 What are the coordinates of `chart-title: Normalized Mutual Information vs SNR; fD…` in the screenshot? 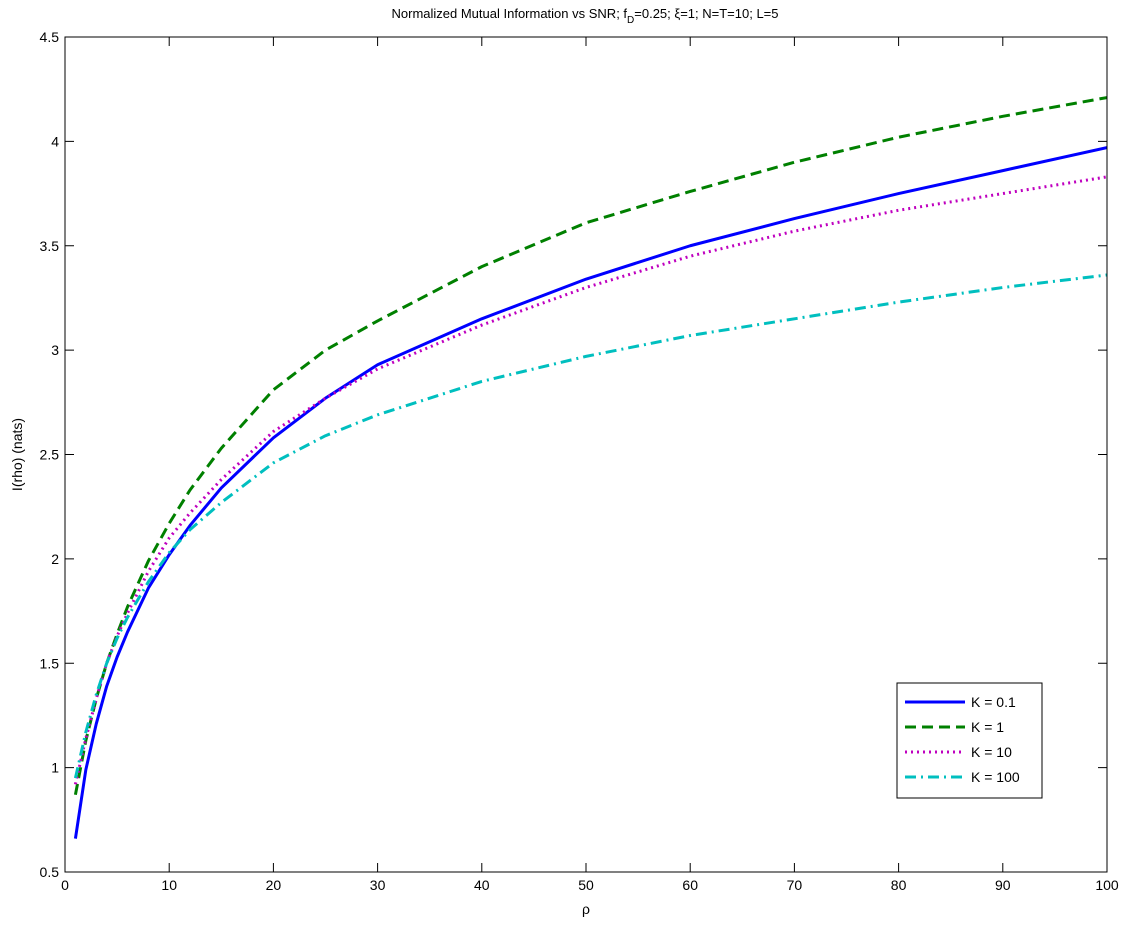 It's located at (585, 16).